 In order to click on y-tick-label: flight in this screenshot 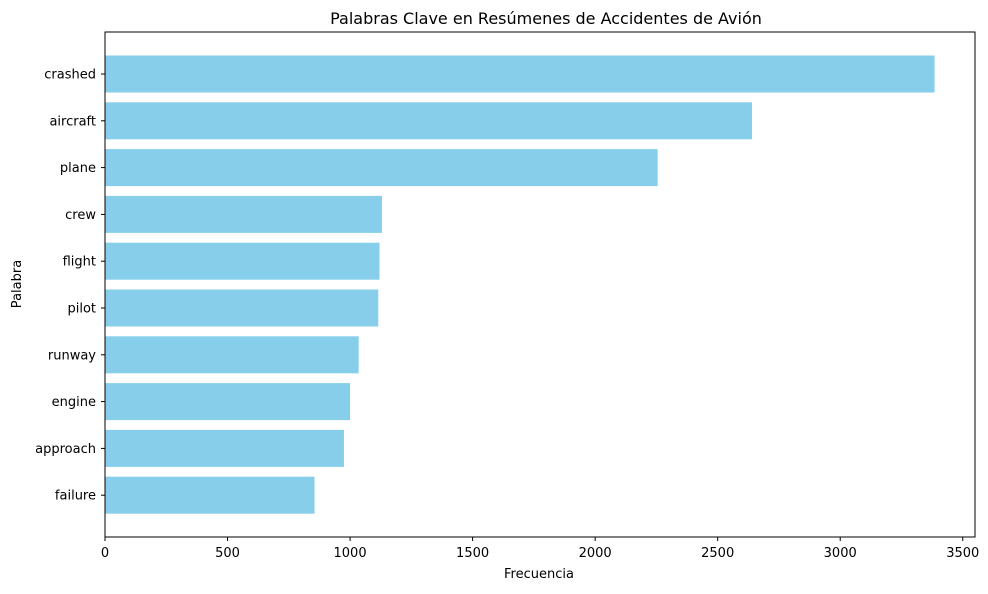, I will do `click(79, 262)`.